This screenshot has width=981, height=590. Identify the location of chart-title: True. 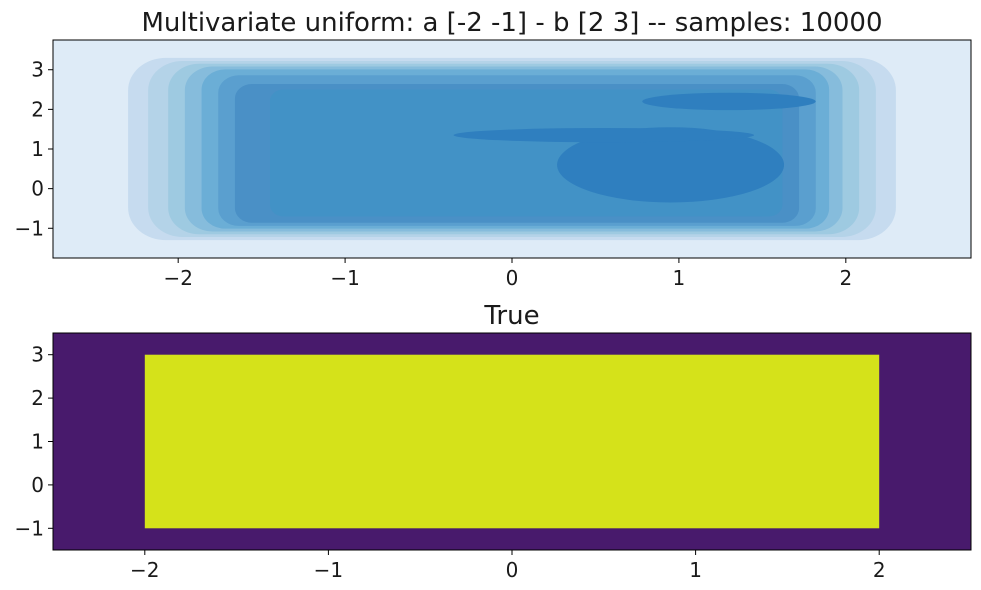
(511, 316).